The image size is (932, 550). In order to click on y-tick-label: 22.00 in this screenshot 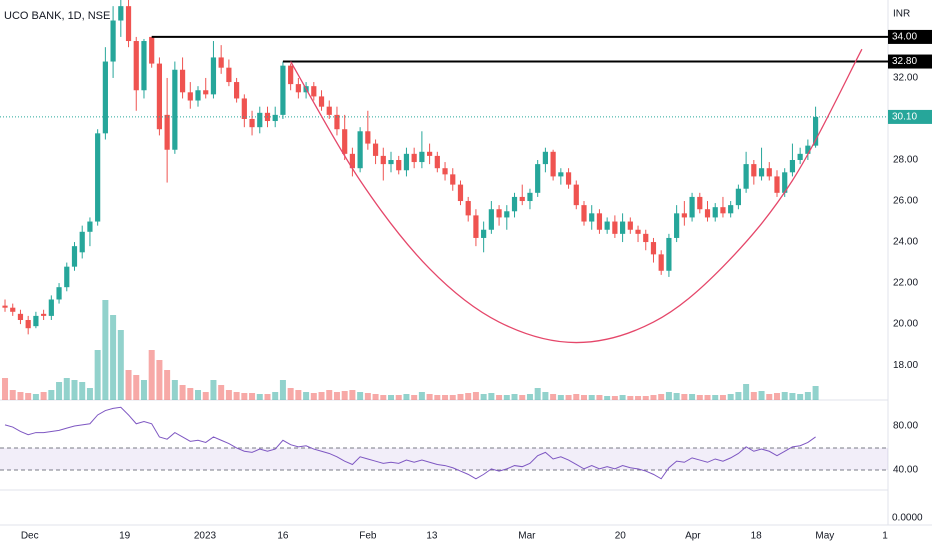, I will do `click(905, 283)`.